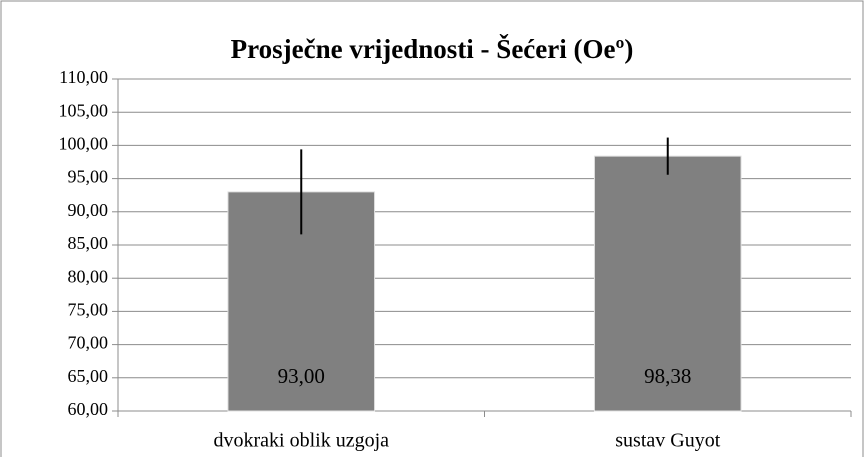 The height and width of the screenshot is (457, 864). What do you see at coordinates (88, 276) in the screenshot?
I see `y-tick-label: 80,00` at bounding box center [88, 276].